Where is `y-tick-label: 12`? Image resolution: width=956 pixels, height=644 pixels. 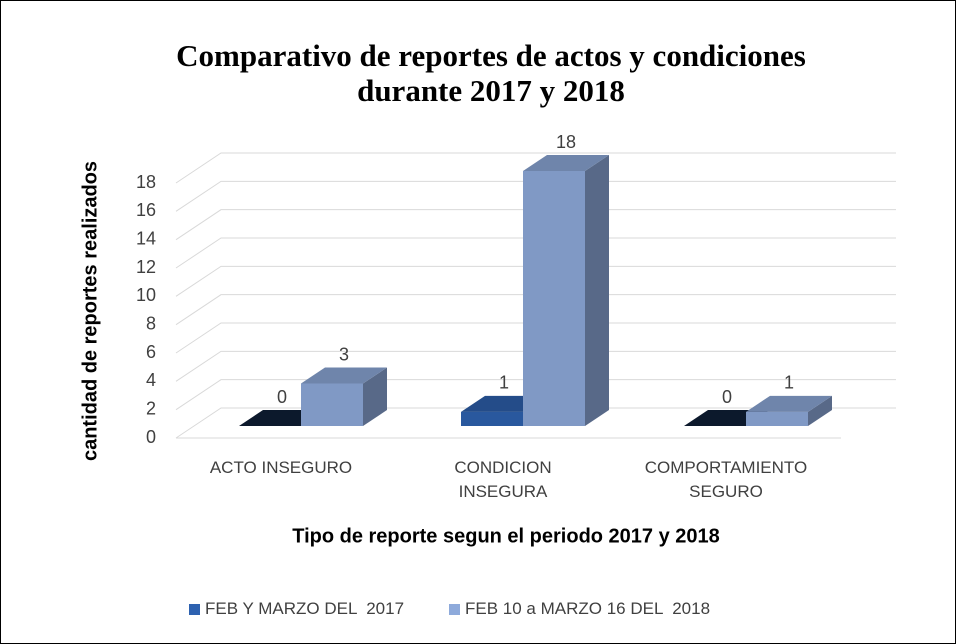 y-tick-label: 12 is located at coordinates (146, 267).